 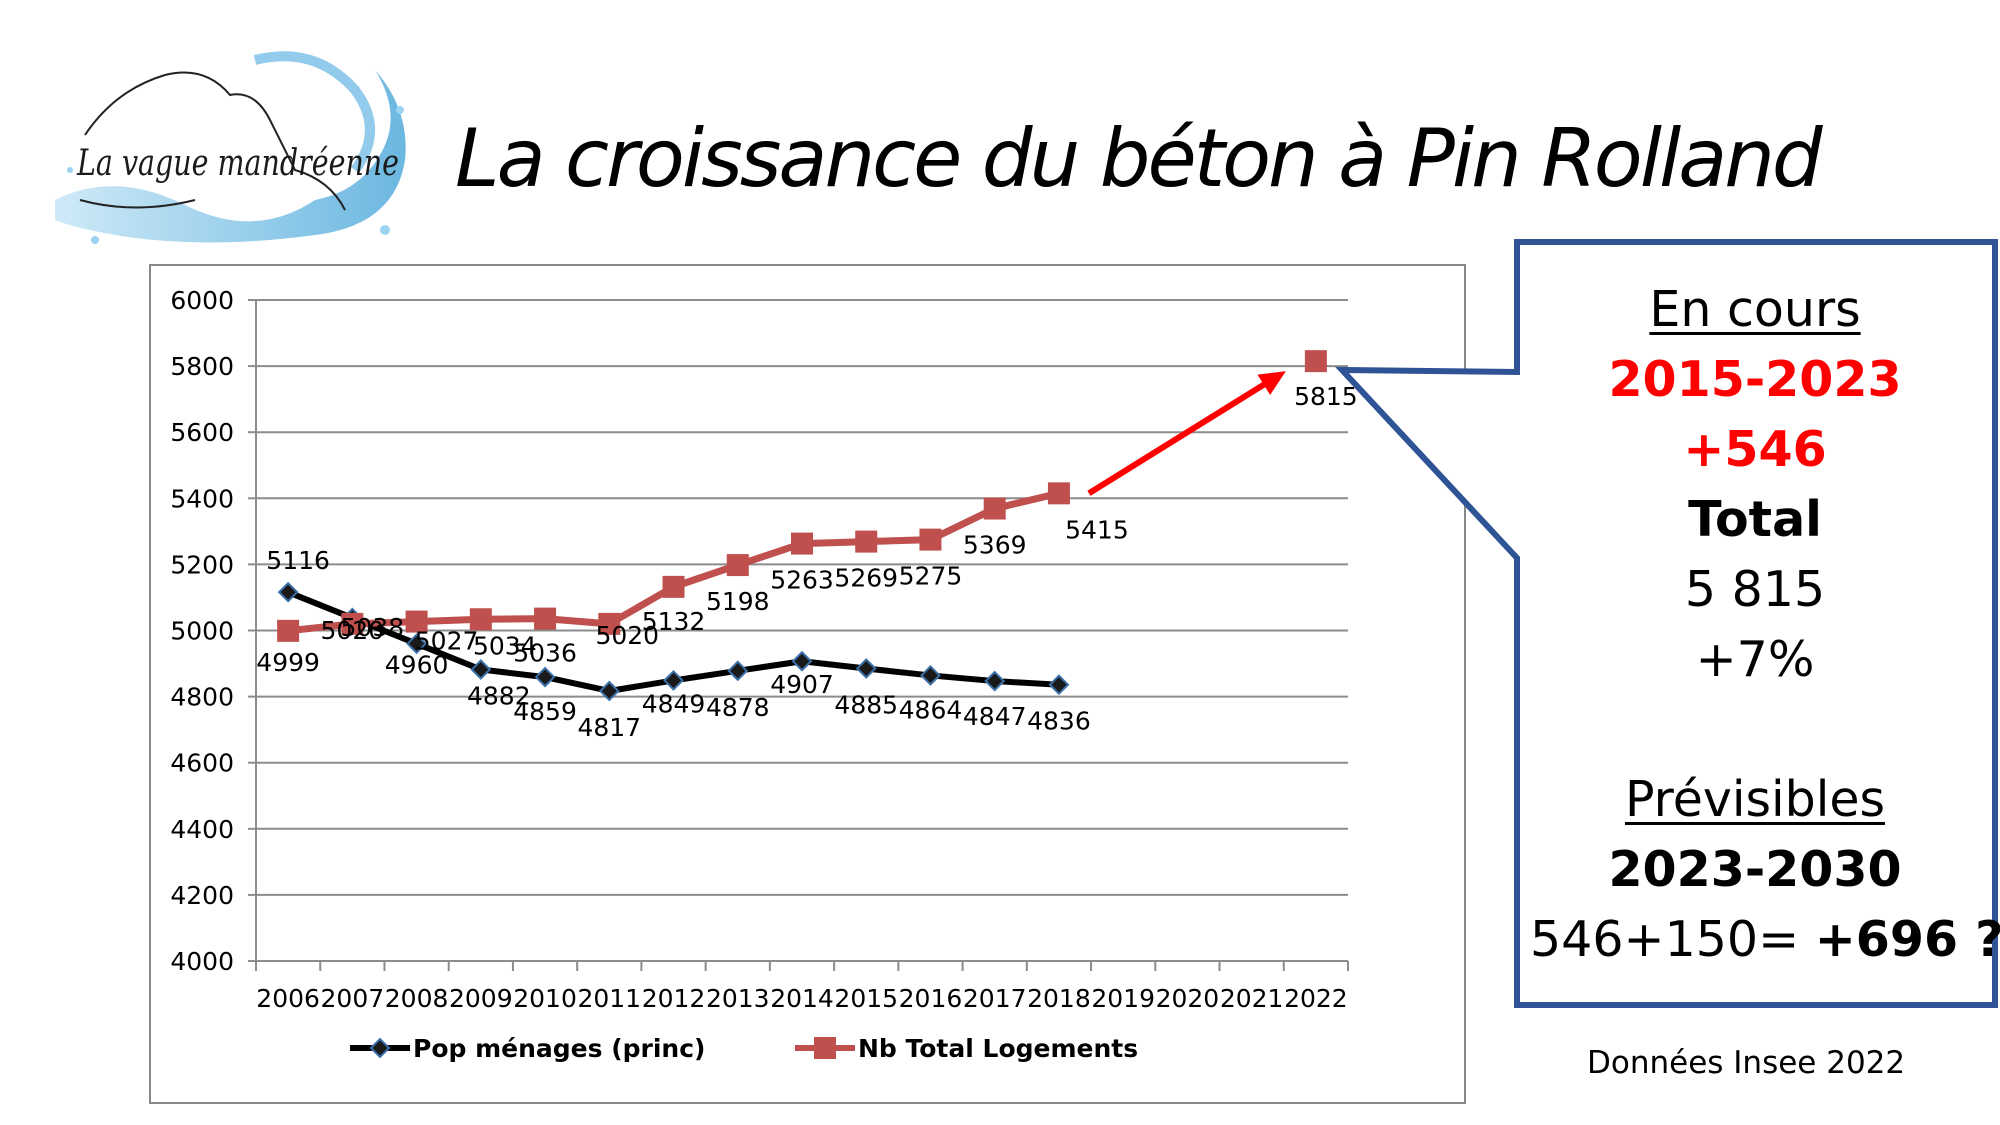 I want to click on data-label: 5198, so click(x=738, y=601).